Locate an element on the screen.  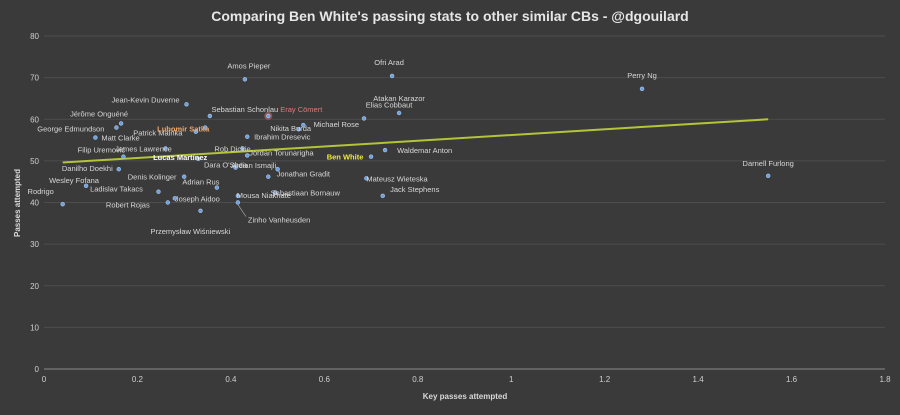
x-axis-ticks: 0 0.2 0.4 0.6 0.8 1 1.2 1.4 1.6 1.8 is located at coordinates (466, 379).